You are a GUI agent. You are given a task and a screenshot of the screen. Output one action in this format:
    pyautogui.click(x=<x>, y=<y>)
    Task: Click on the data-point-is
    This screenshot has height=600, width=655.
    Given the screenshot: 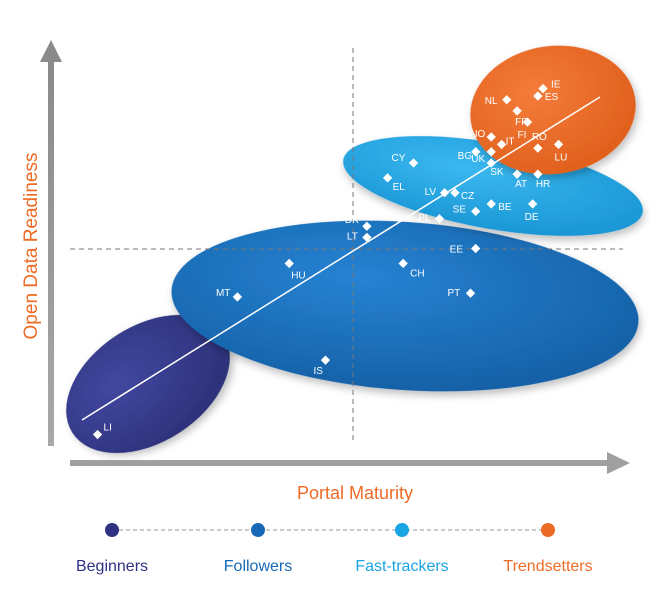 What is the action you would take?
    pyautogui.click(x=325, y=360)
    